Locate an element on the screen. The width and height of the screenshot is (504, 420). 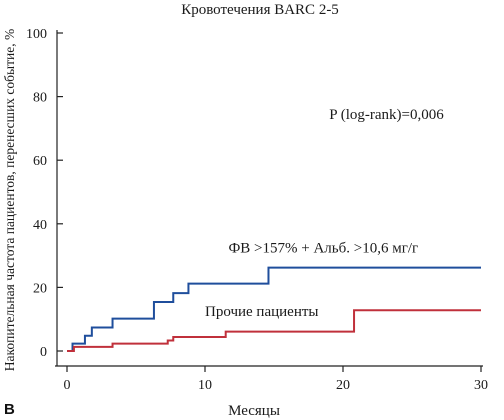
x-tick-label: 0 is located at coordinates (67, 385).